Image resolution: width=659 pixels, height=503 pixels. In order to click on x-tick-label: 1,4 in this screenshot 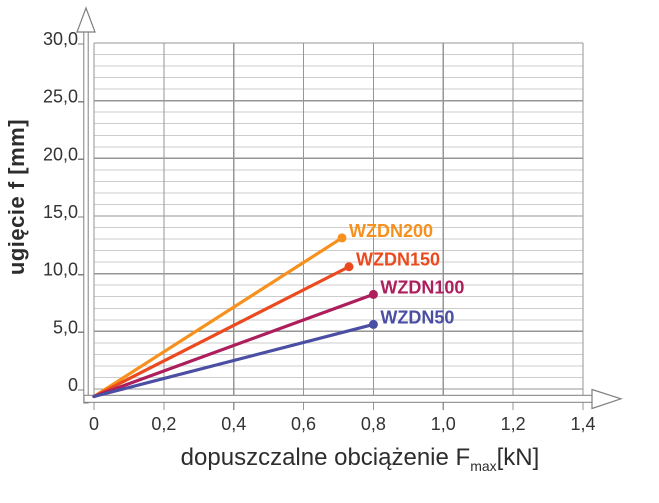, I will do `click(582, 424)`.